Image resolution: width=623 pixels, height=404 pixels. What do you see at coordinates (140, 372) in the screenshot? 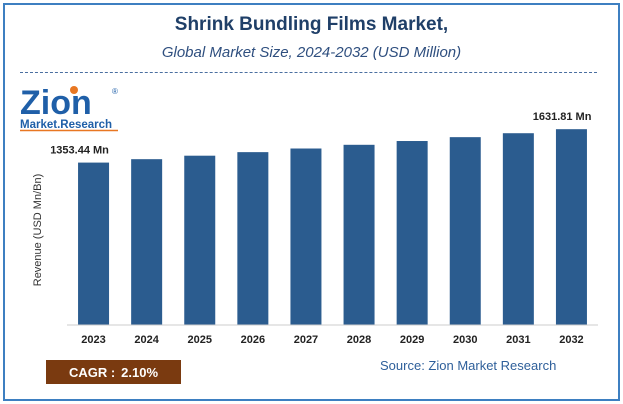
I see `cagr-value: 2.10%` at bounding box center [140, 372].